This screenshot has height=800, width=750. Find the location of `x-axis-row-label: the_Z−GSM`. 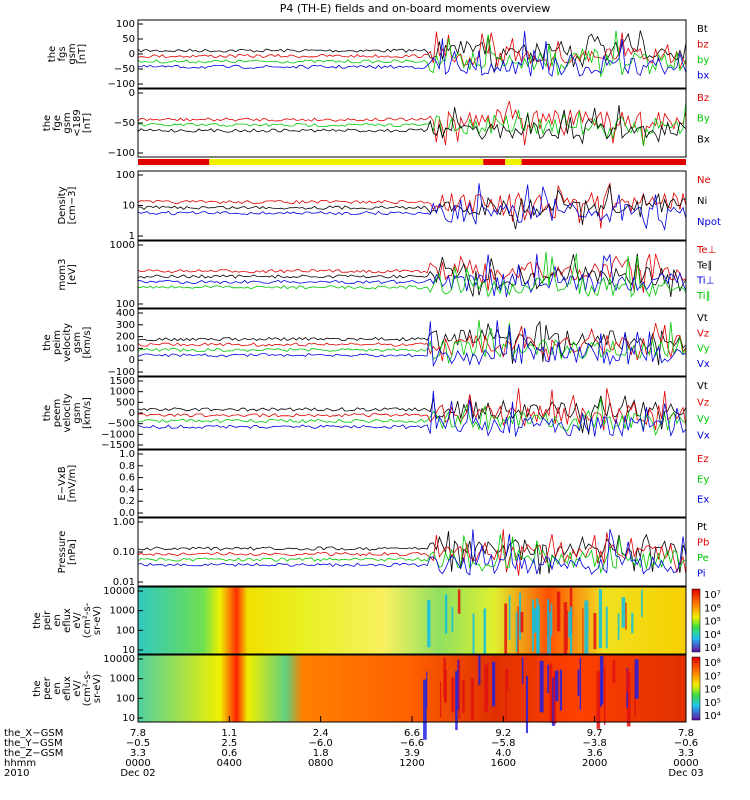

x-axis-row-label: the_Z−GSM is located at coordinates (33, 753).